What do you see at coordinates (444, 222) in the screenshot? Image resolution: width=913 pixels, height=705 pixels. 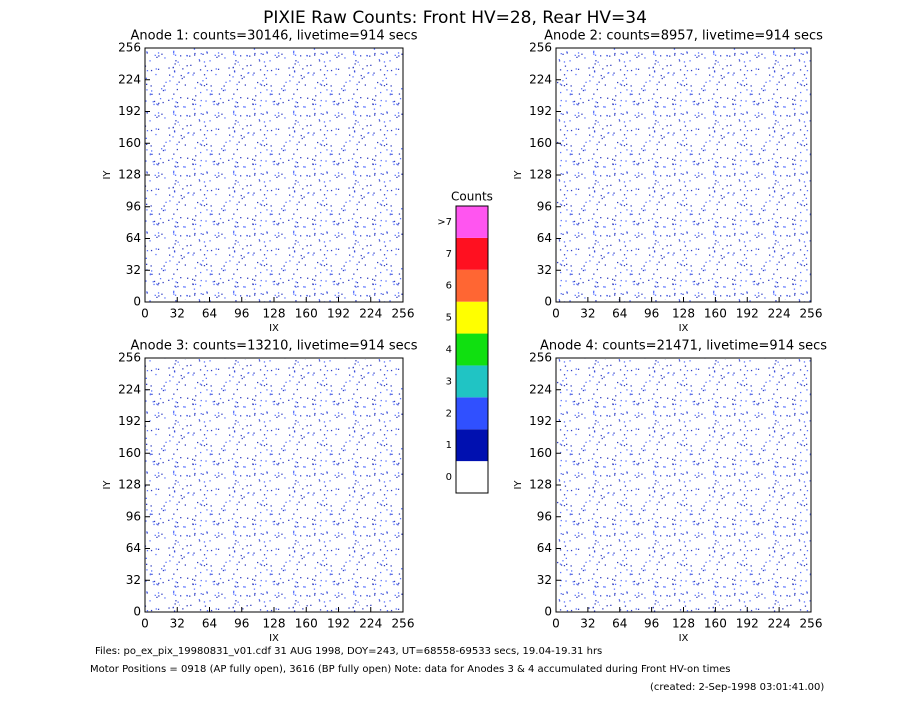 I see `colorbar-label: >7` at bounding box center [444, 222].